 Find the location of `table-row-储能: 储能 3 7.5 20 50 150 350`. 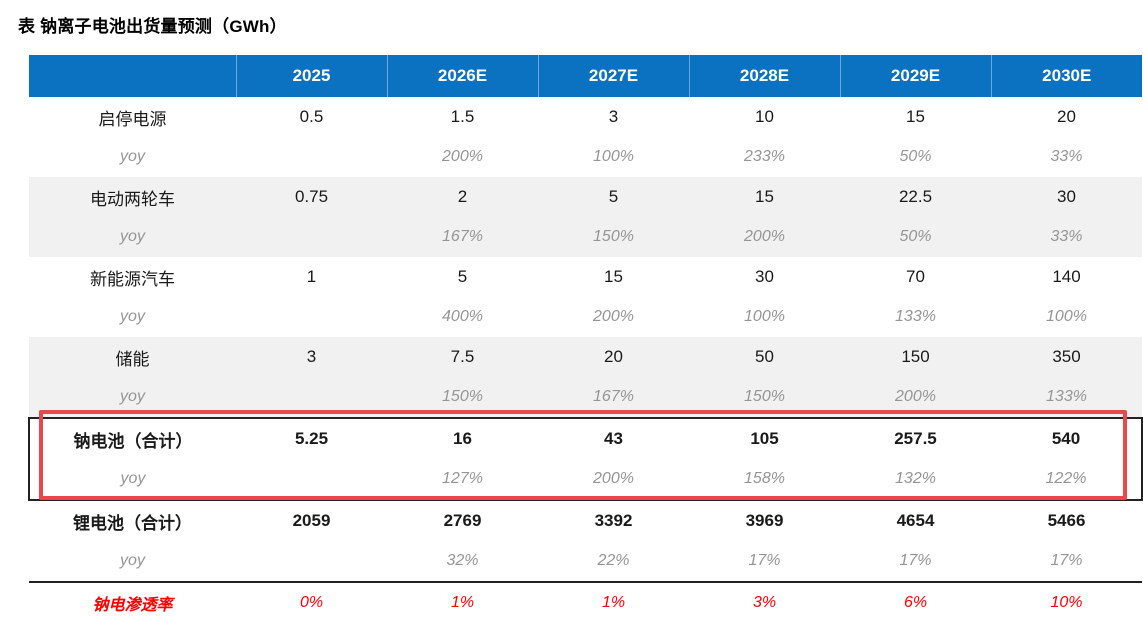

table-row-储能: 储能 3 7.5 20 50 150 350 is located at coordinates (585, 357).